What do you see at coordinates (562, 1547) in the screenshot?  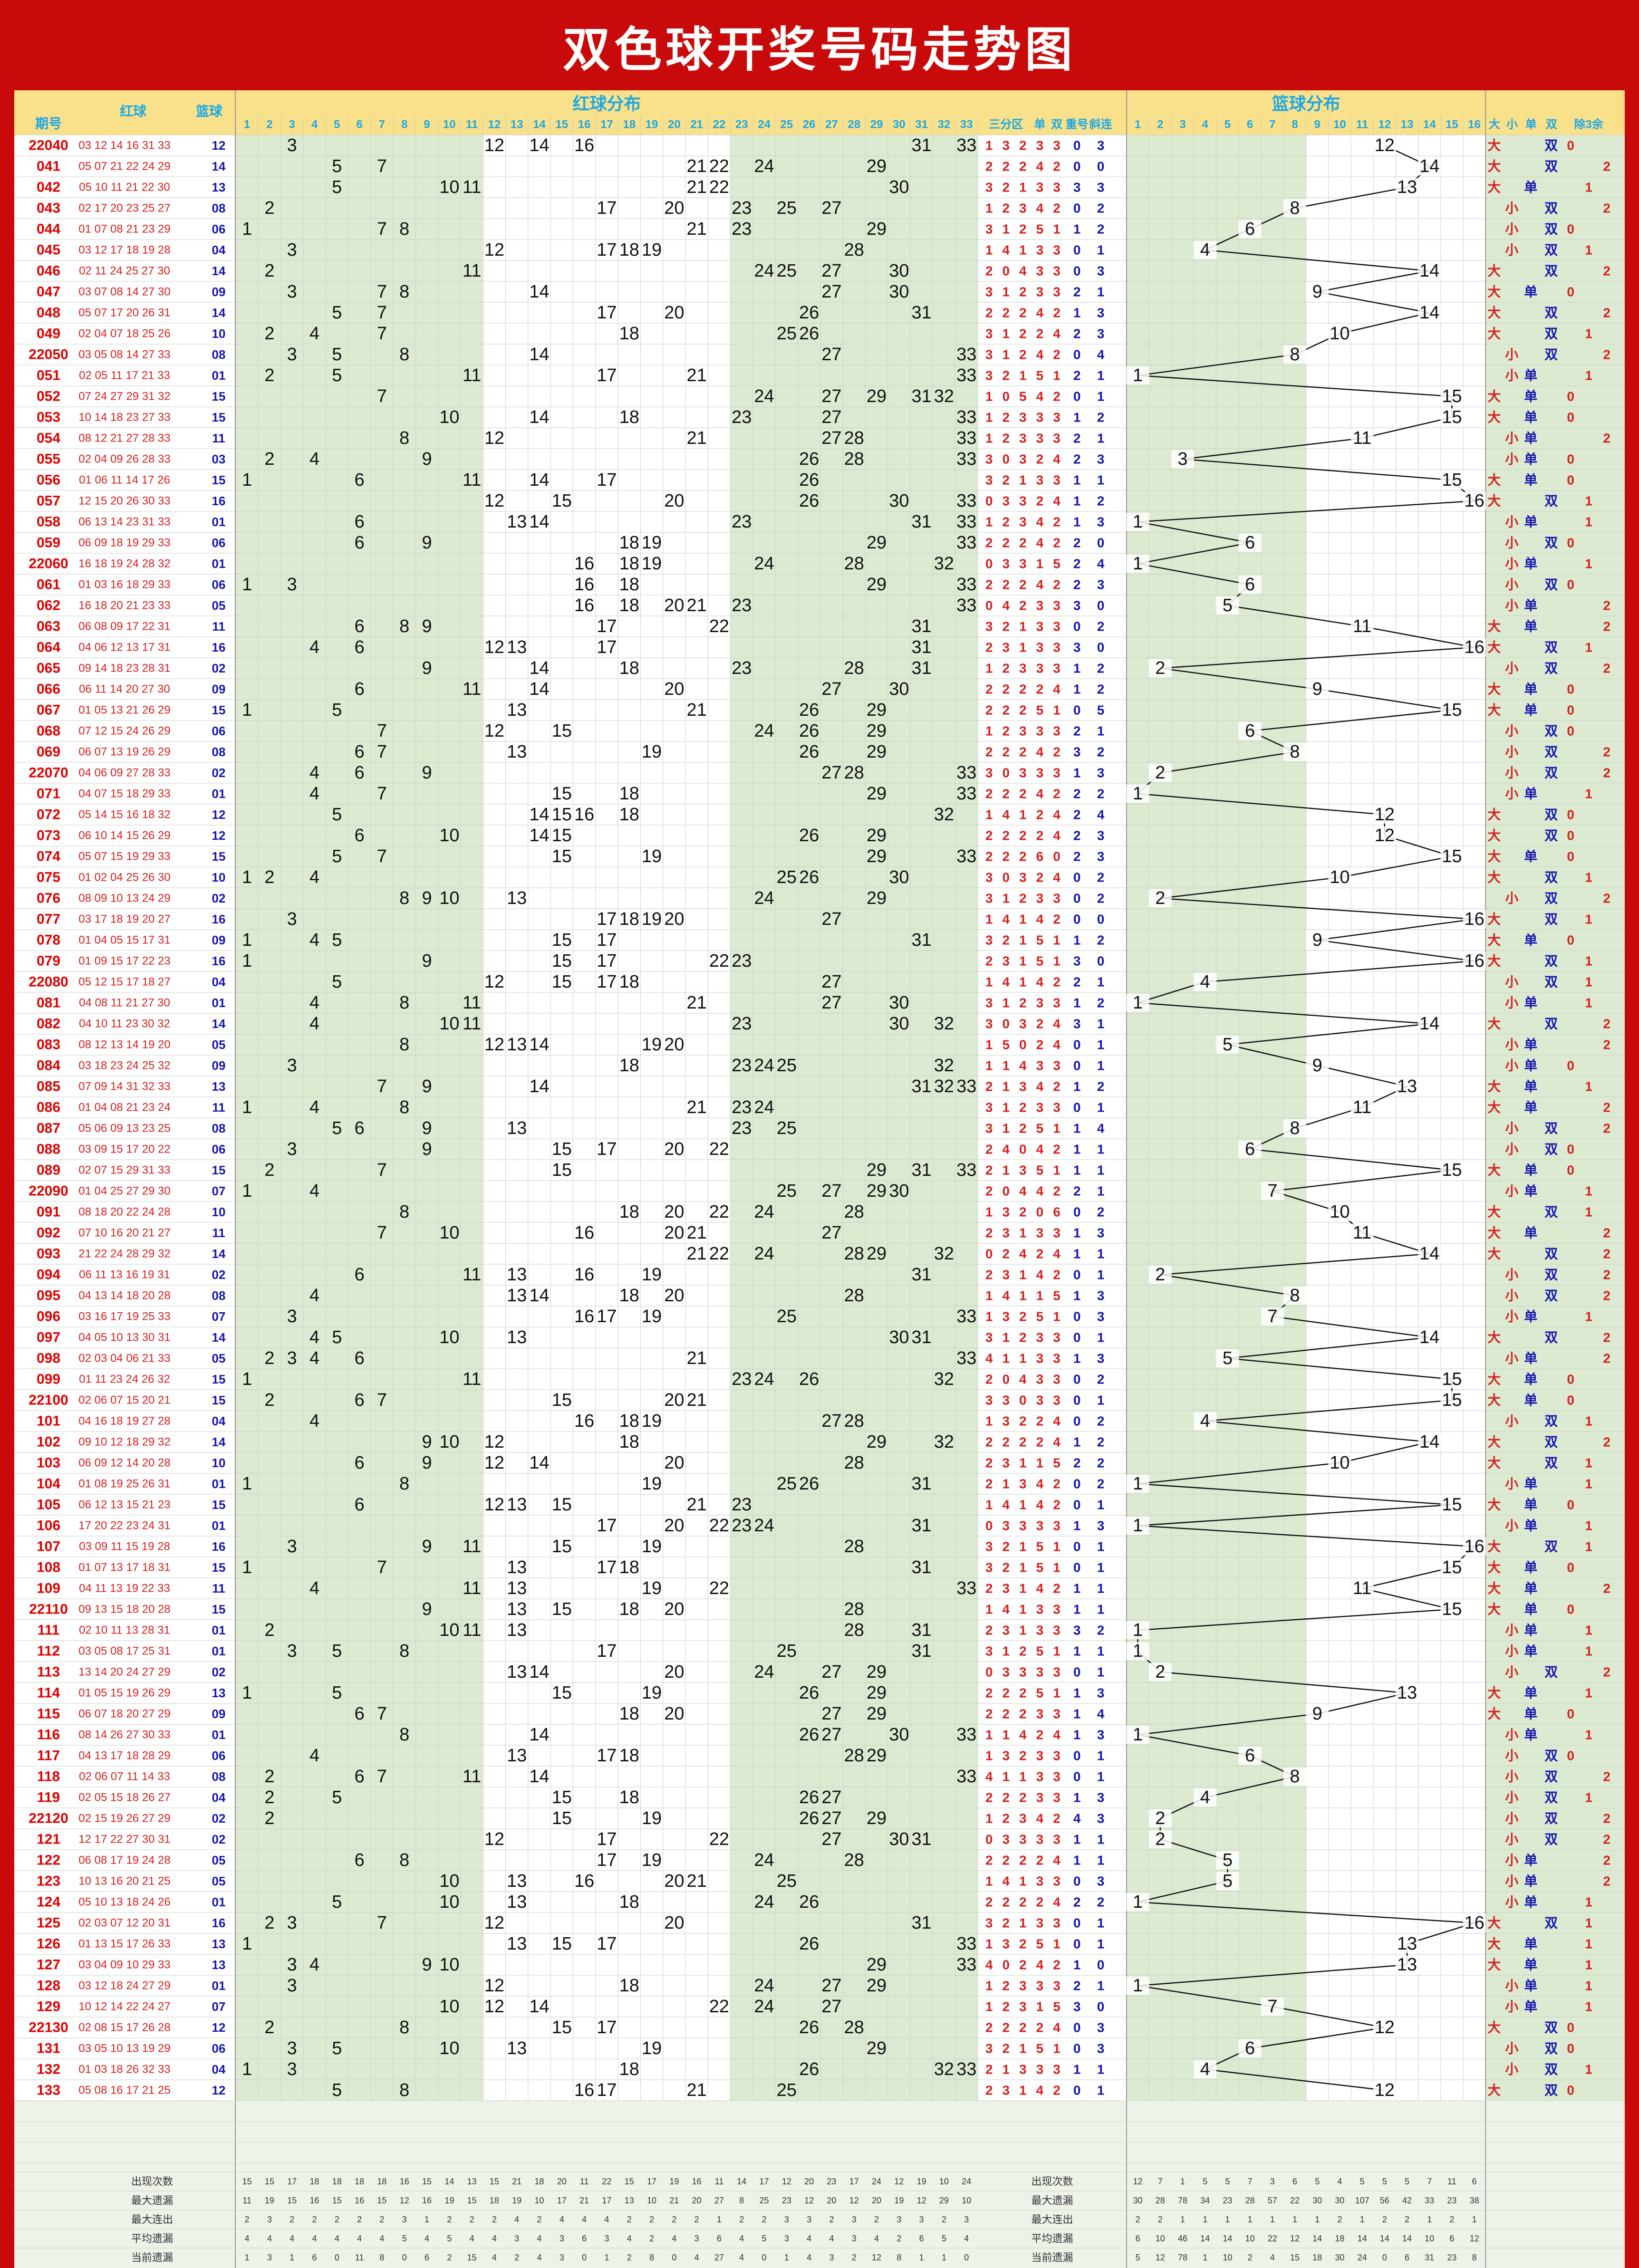 I see `red-ball-mark: 15` at bounding box center [562, 1547].